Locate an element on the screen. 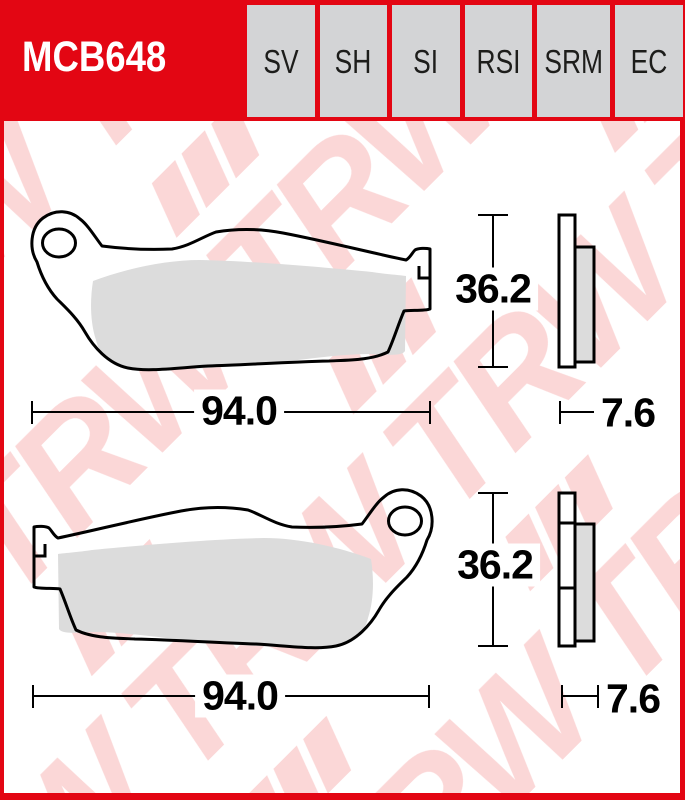  bottom-pad-side-view is located at coordinates (576, 569).